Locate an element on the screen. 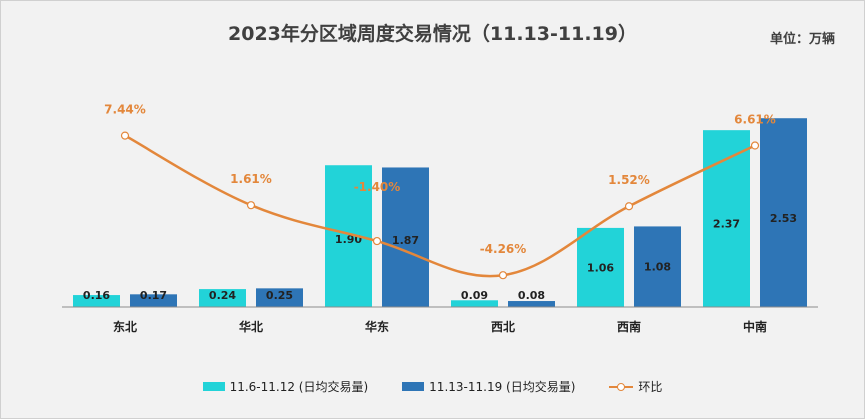 The image size is (865, 419). category-label-3: 西北 is located at coordinates (503, 326).